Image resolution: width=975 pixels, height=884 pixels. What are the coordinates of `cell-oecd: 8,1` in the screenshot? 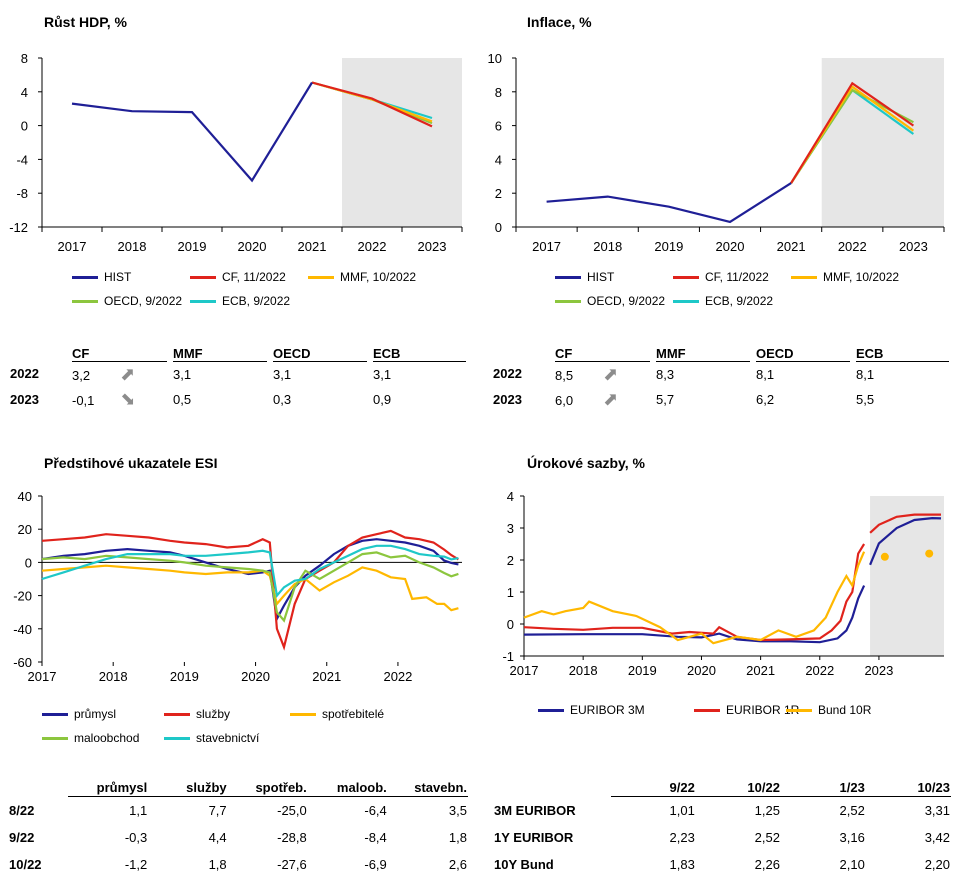 It's located at (765, 374).